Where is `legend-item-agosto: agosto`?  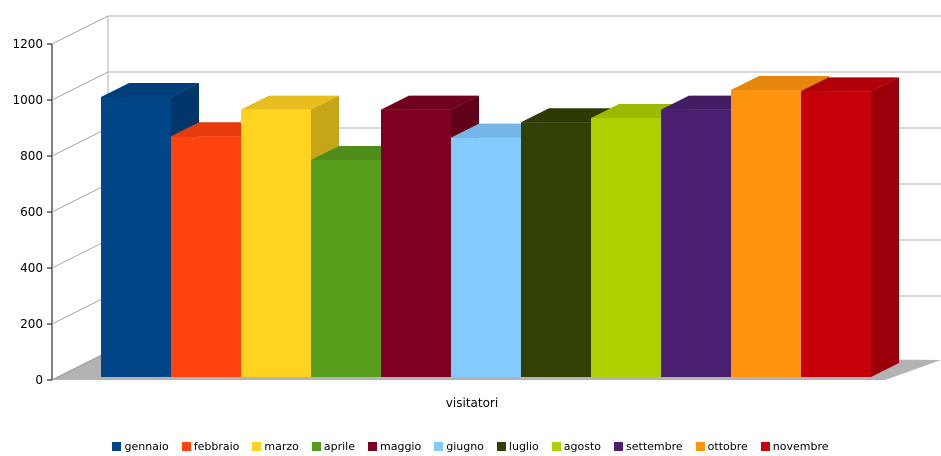
legend-item-agosto: agosto is located at coordinates (576, 446).